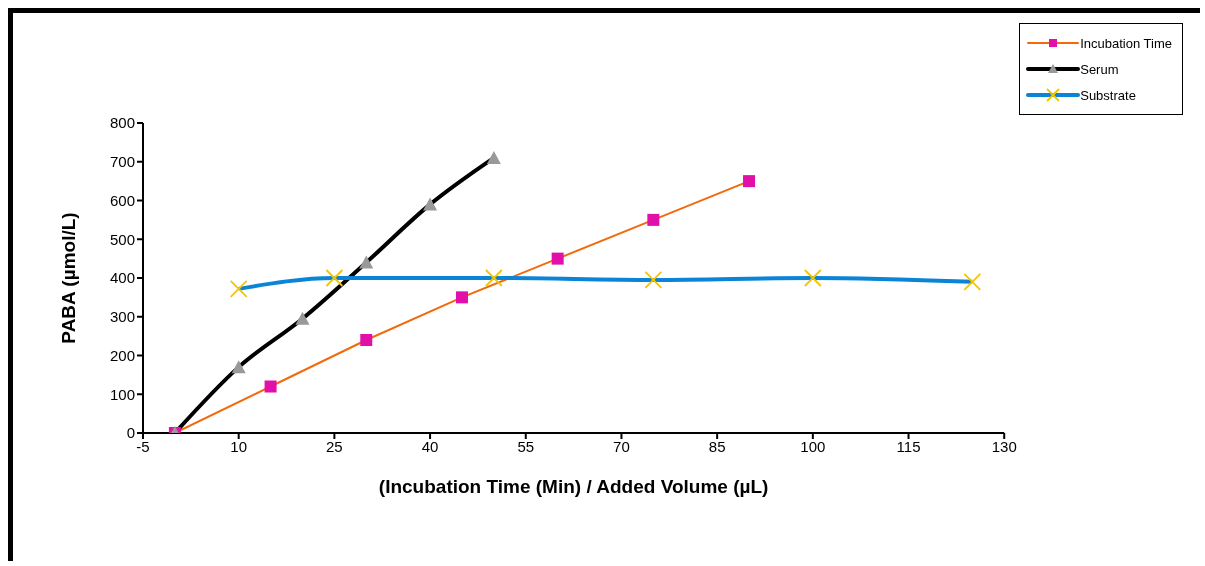 The image size is (1205, 566). Describe the element at coordinates (122, 239) in the screenshot. I see `y-tick-label: 500` at that location.